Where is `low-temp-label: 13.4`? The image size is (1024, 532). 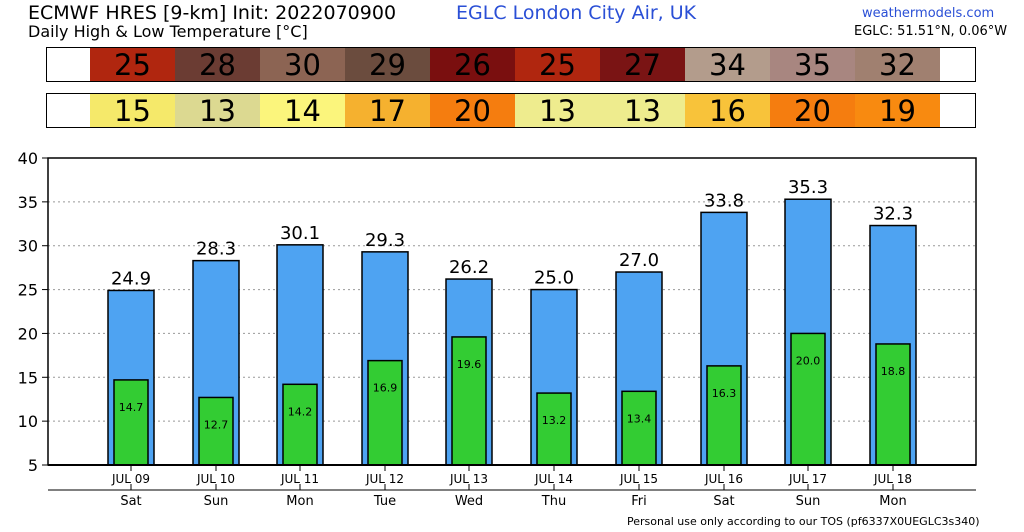 low-temp-label: 13.4 is located at coordinates (639, 418).